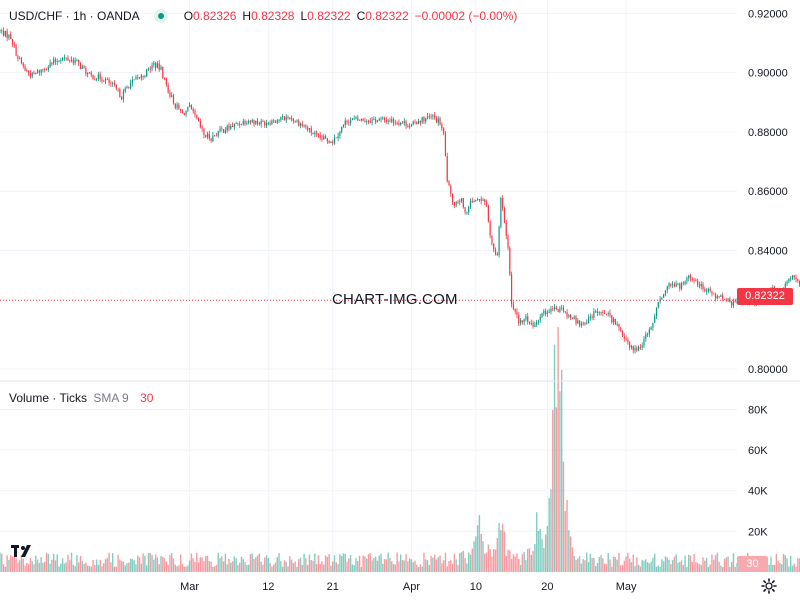 This screenshot has width=800, height=600. What do you see at coordinates (189, 587) in the screenshot?
I see `time-tick-label: Mar` at bounding box center [189, 587].